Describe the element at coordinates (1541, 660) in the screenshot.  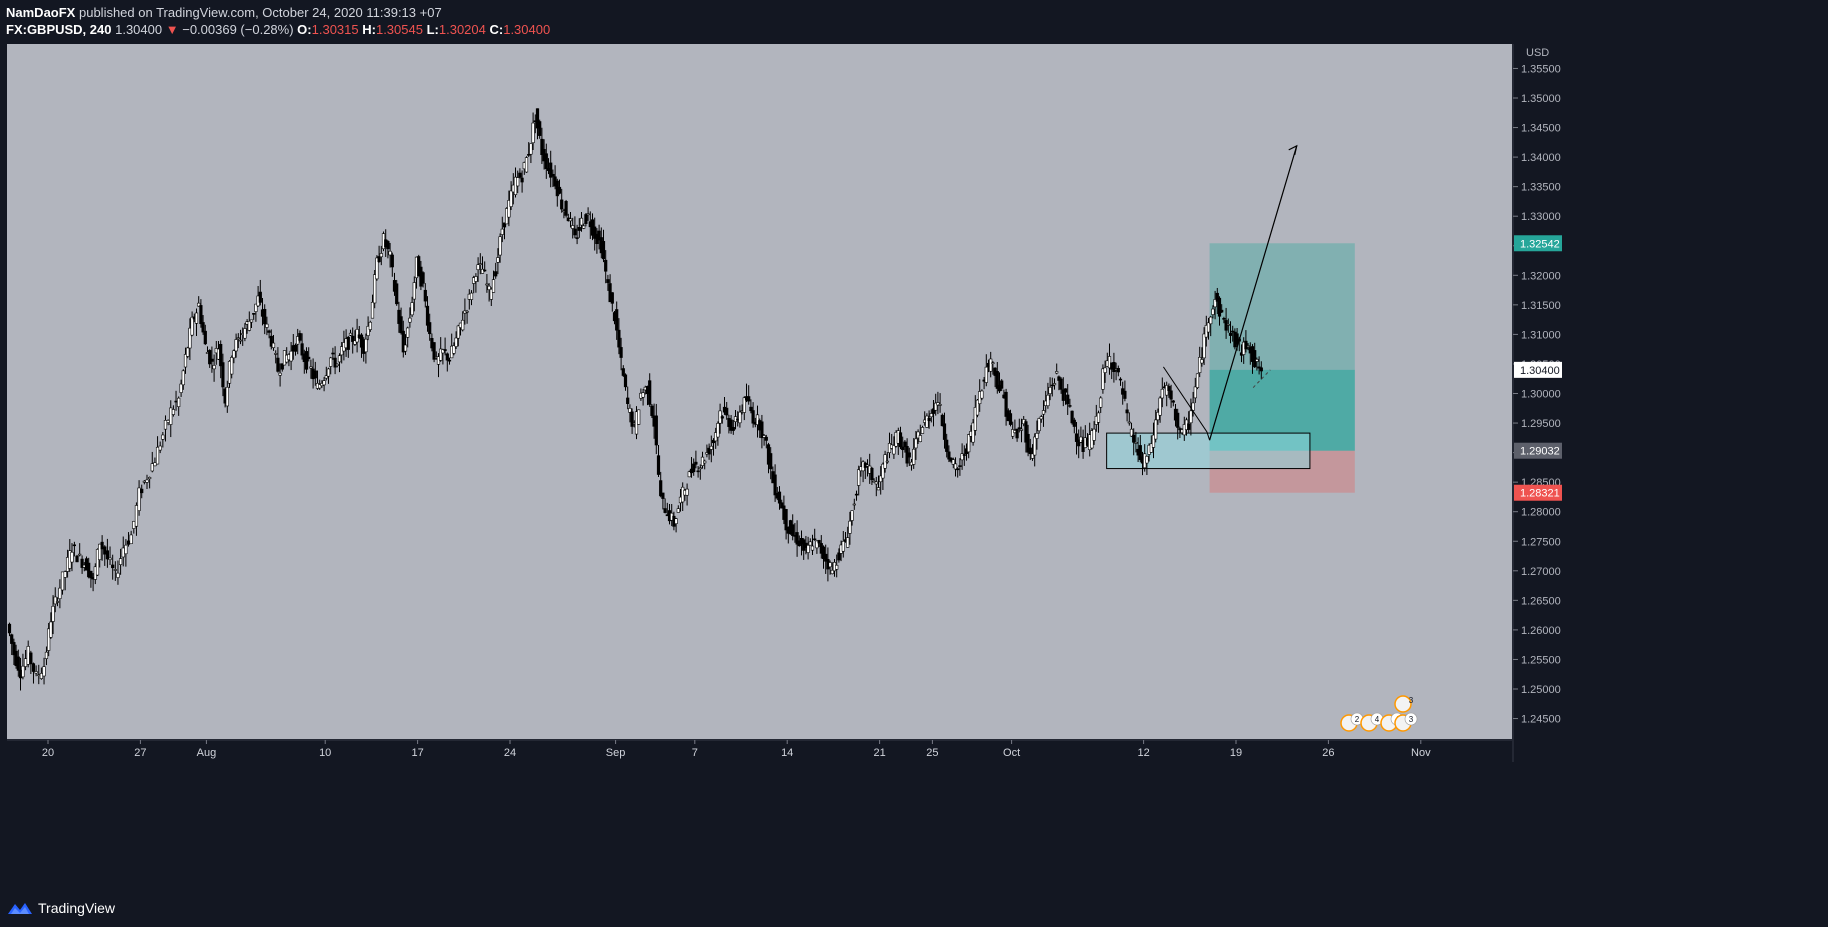
I see `y-tick-label: 1.25500` at that location.